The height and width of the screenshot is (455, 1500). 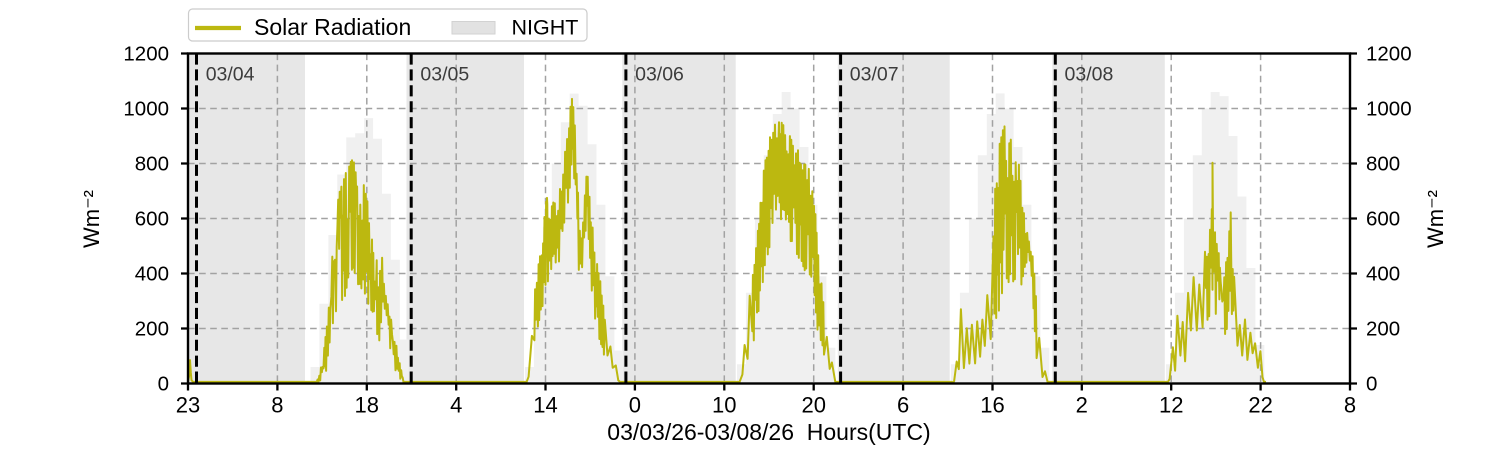 I want to click on svg-text: 03/06, so click(x=659, y=75).